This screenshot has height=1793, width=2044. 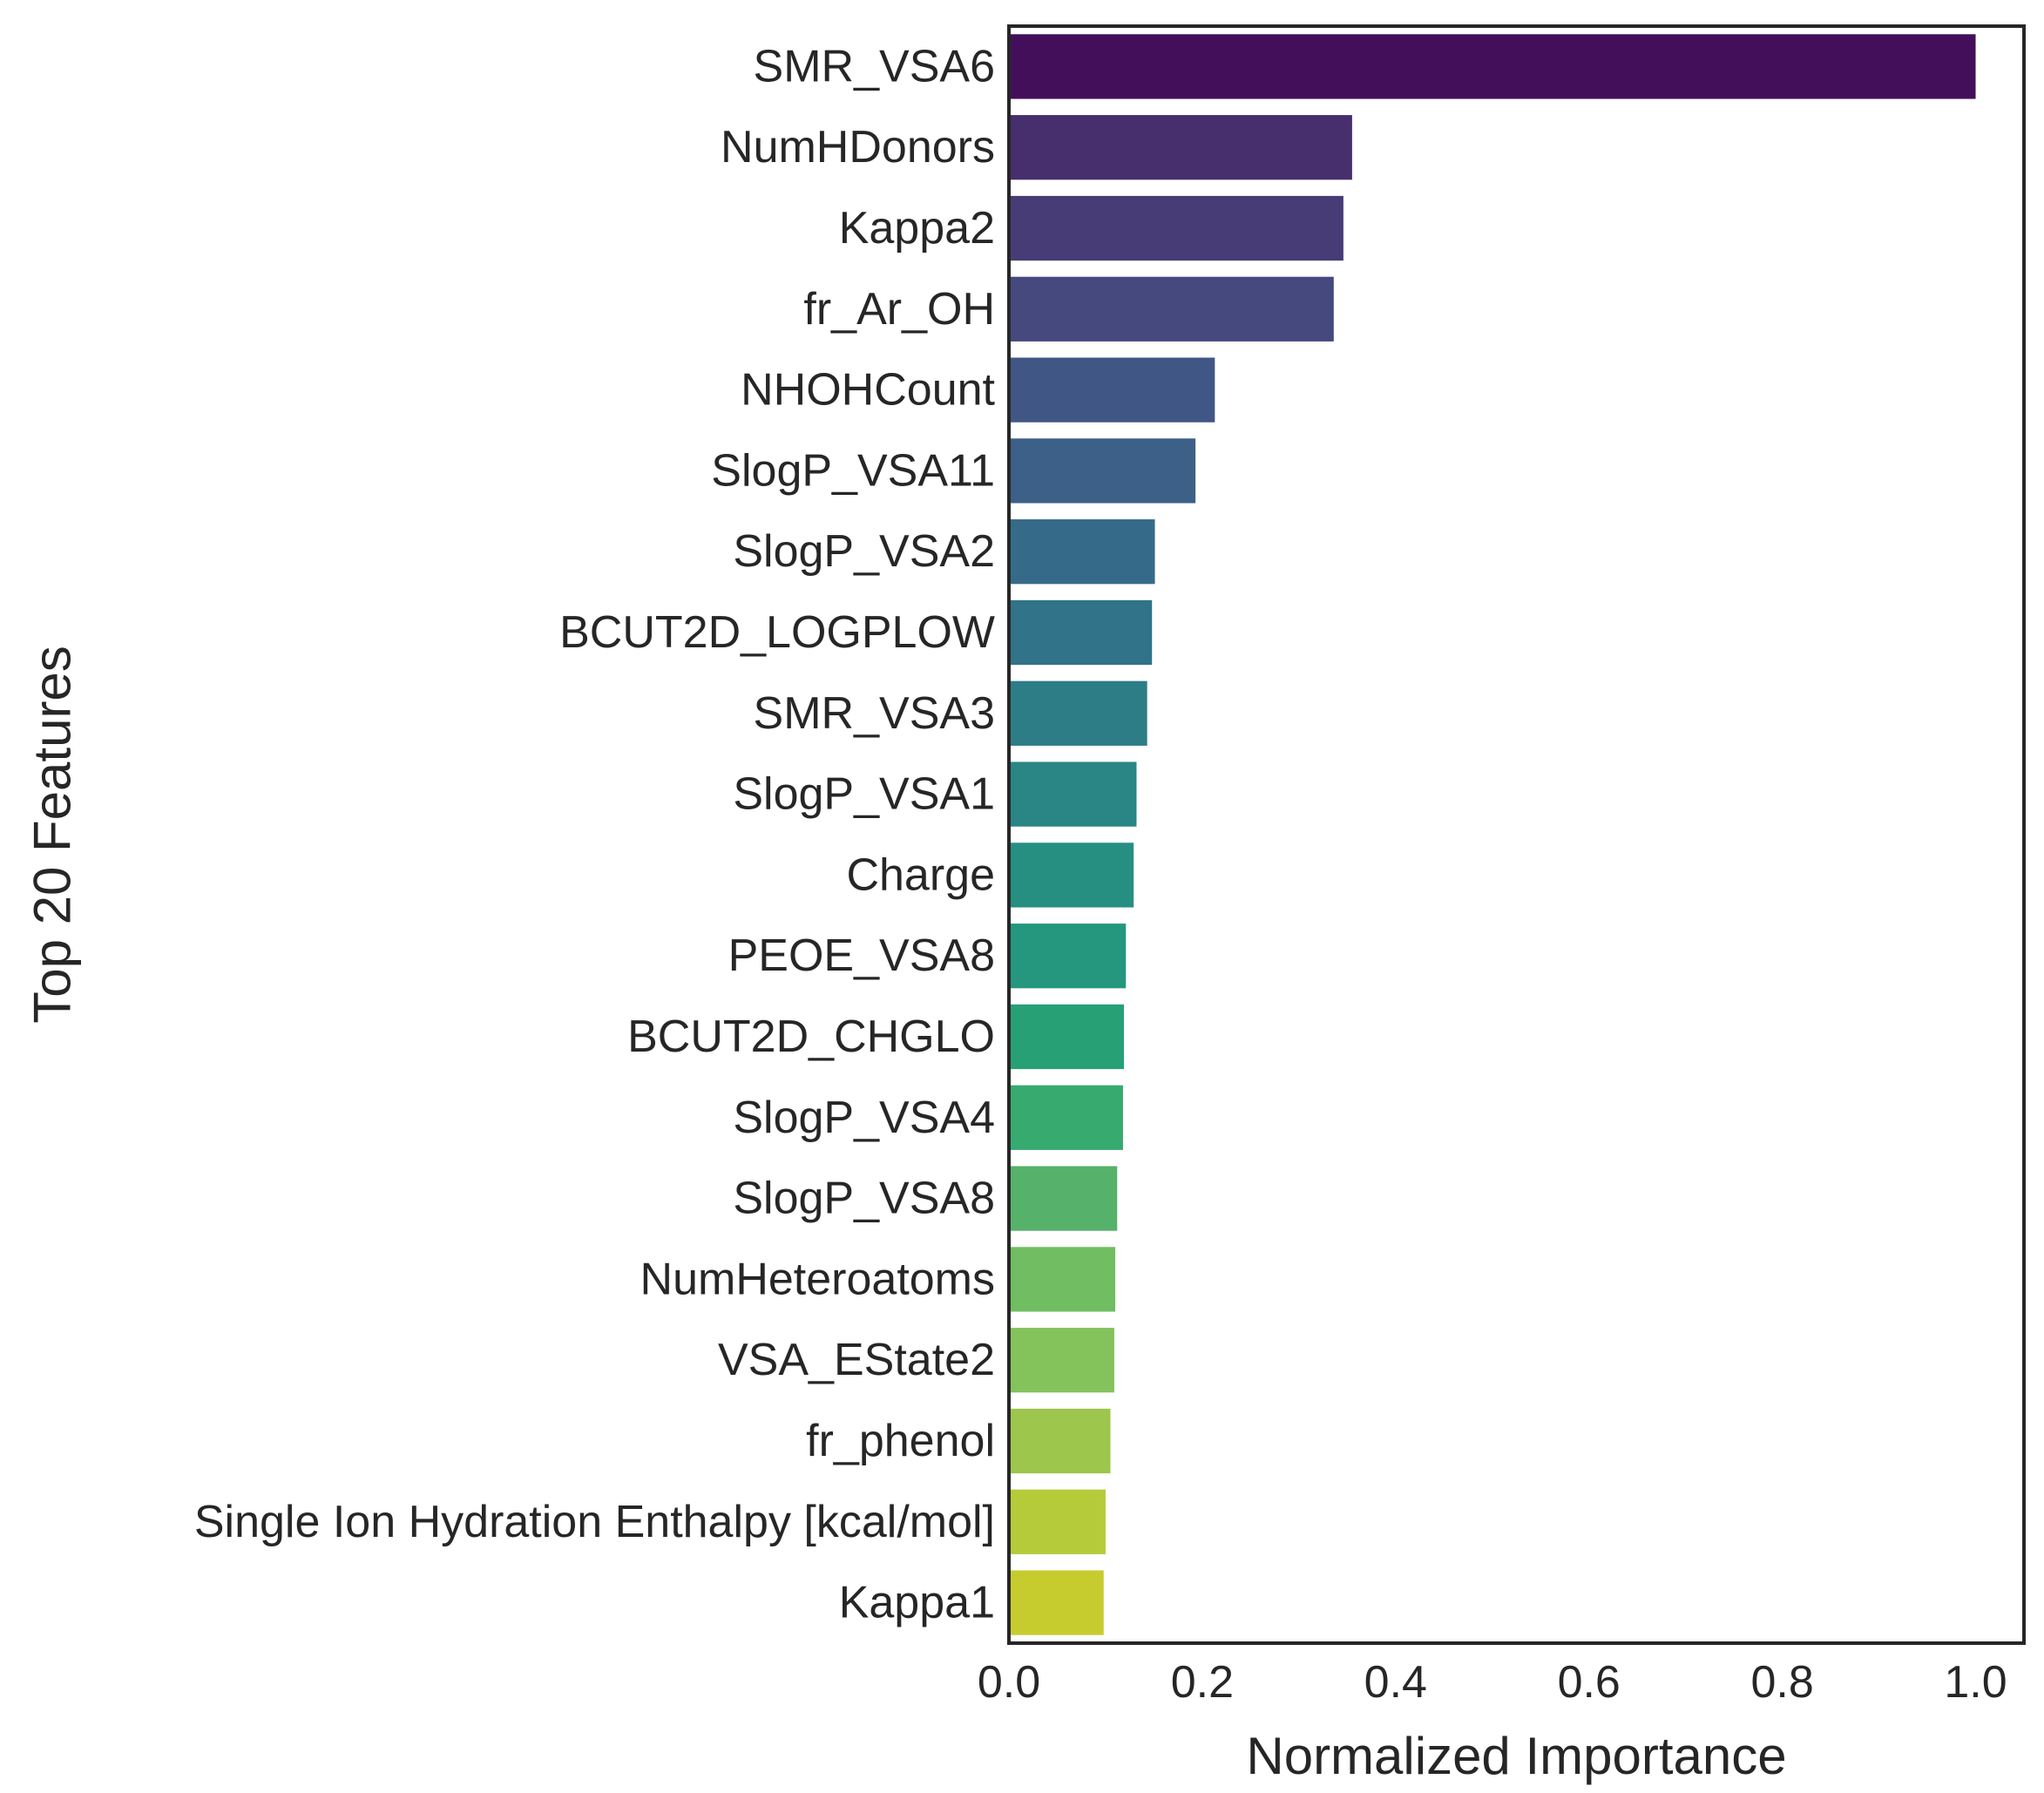 What do you see at coordinates (864, 1118) in the screenshot?
I see `category-label-13: SlogP_VSA4` at bounding box center [864, 1118].